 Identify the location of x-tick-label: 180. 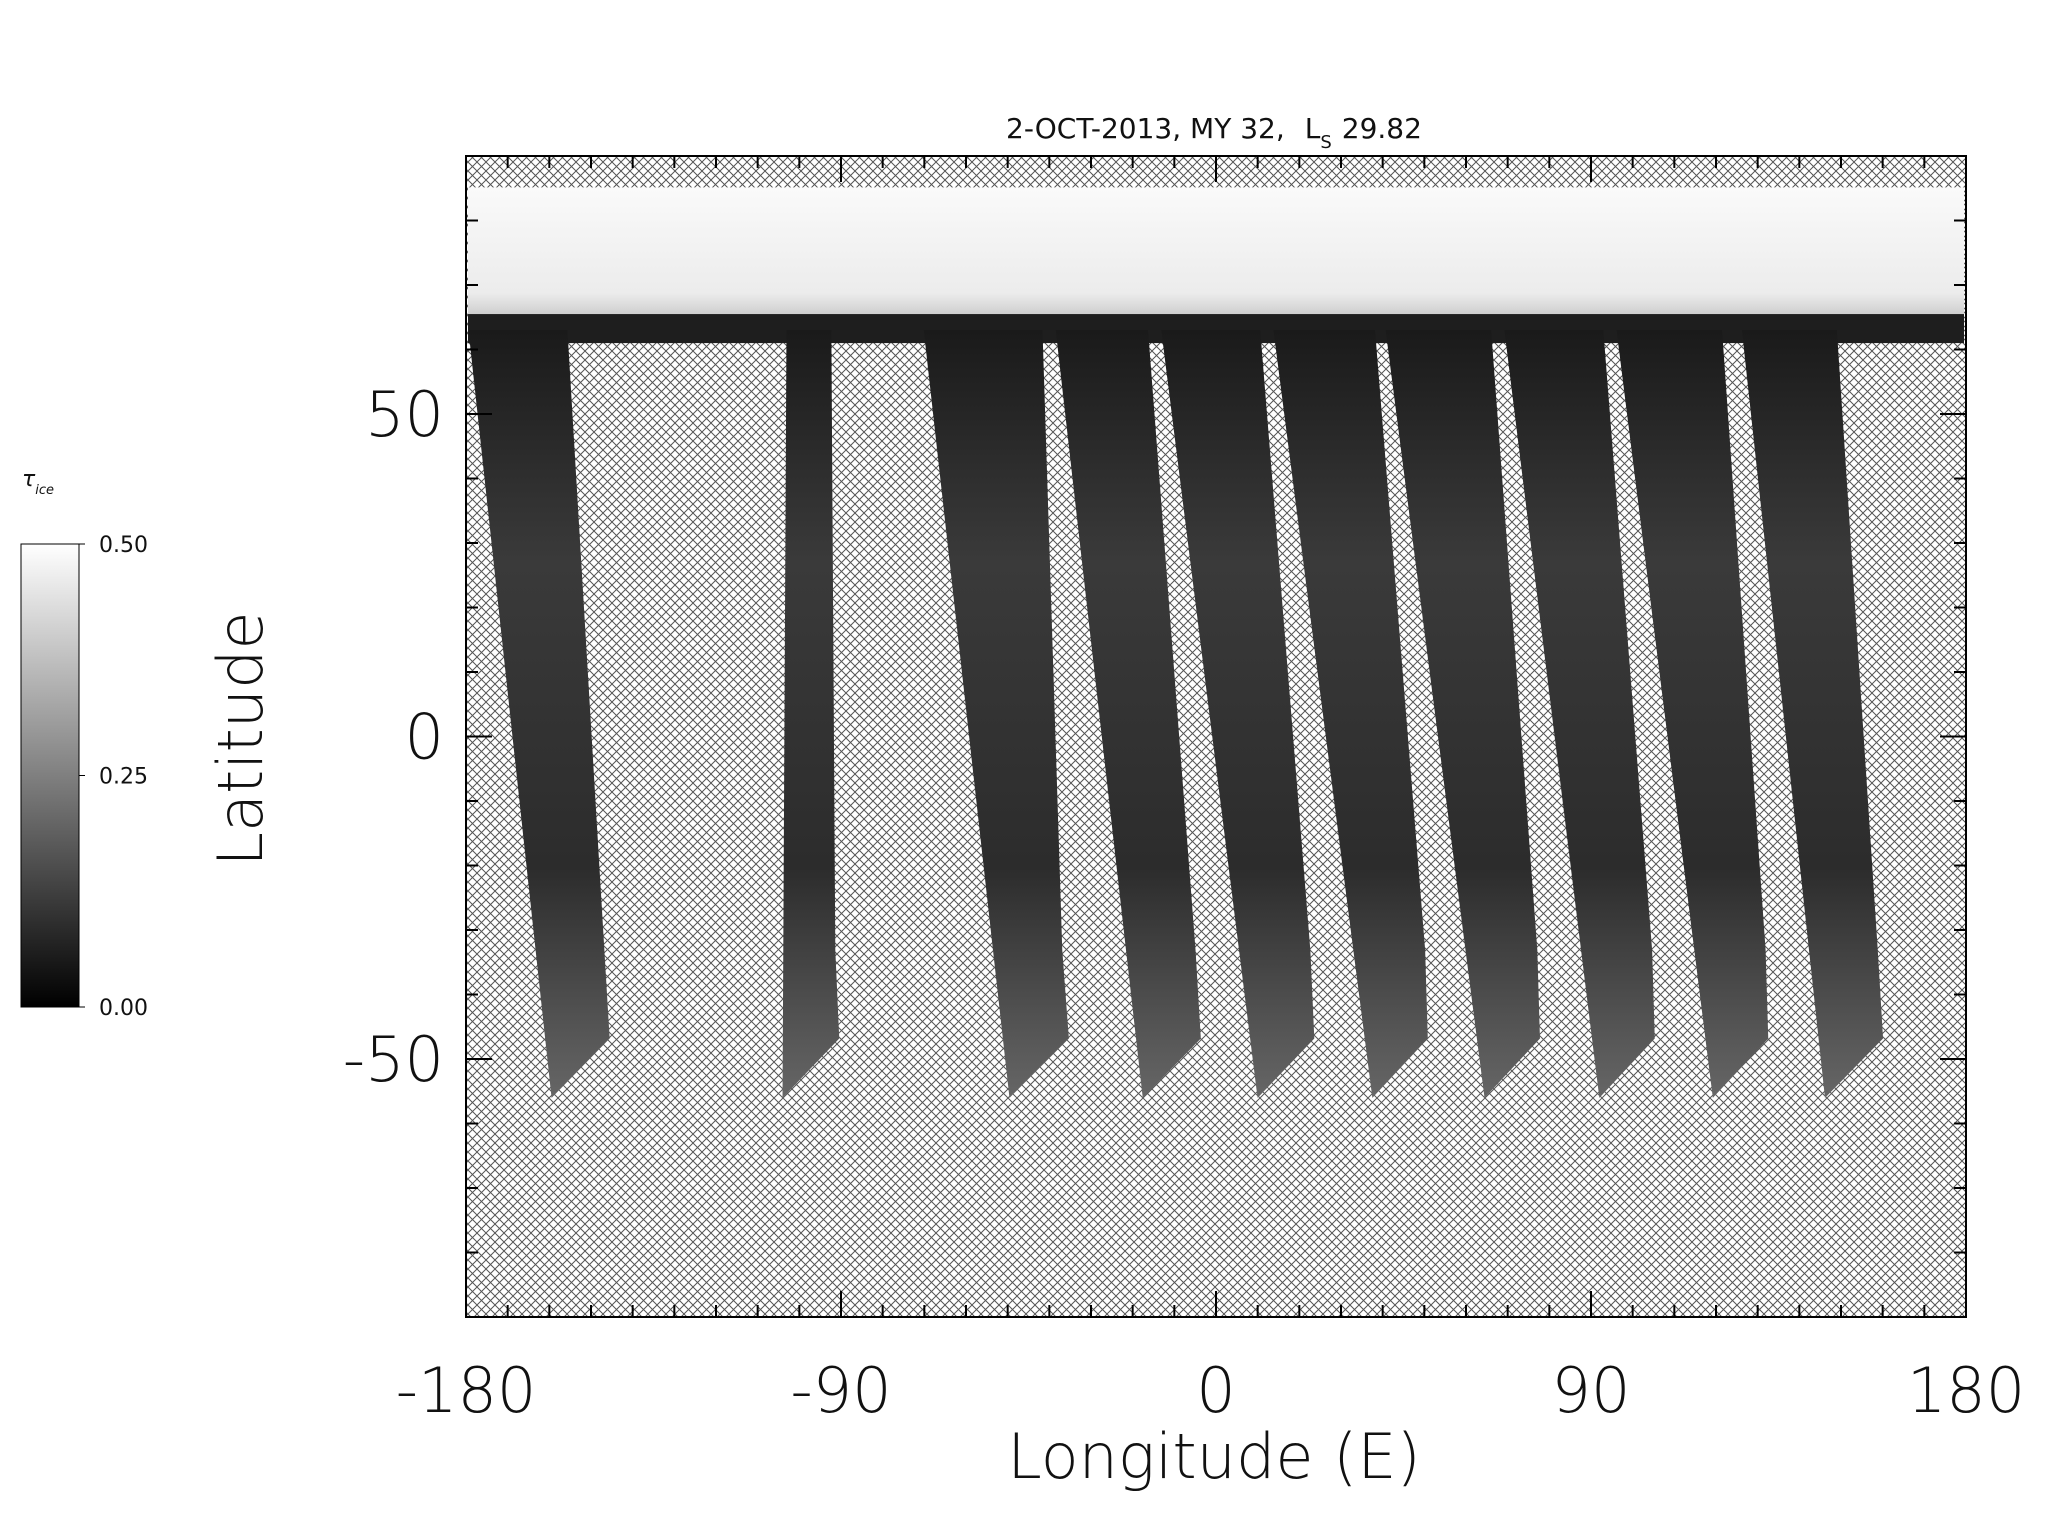
(1966, 1390).